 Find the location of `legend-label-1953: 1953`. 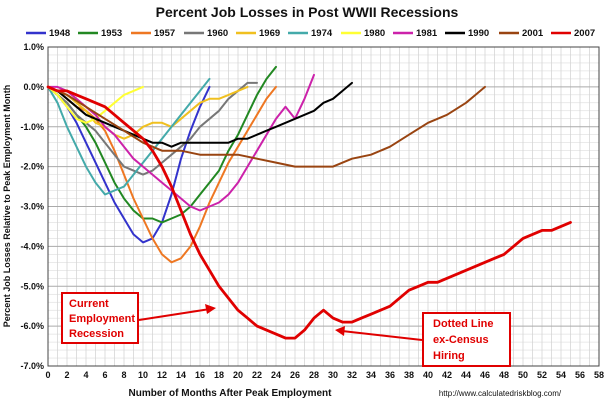

legend-label-1953: 1953 is located at coordinates (111, 33).